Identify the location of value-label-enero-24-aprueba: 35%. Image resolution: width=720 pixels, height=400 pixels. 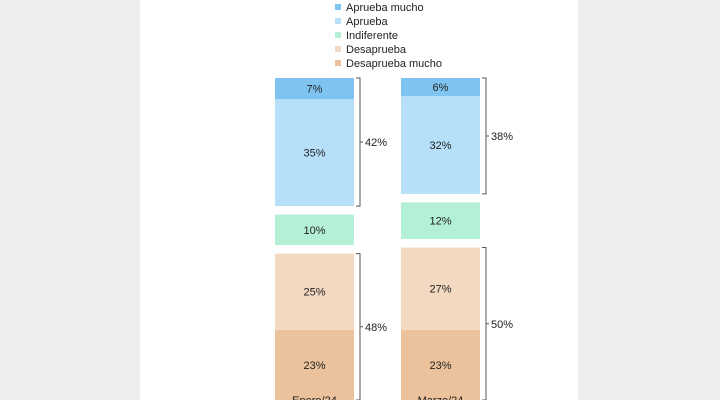
(314, 154).